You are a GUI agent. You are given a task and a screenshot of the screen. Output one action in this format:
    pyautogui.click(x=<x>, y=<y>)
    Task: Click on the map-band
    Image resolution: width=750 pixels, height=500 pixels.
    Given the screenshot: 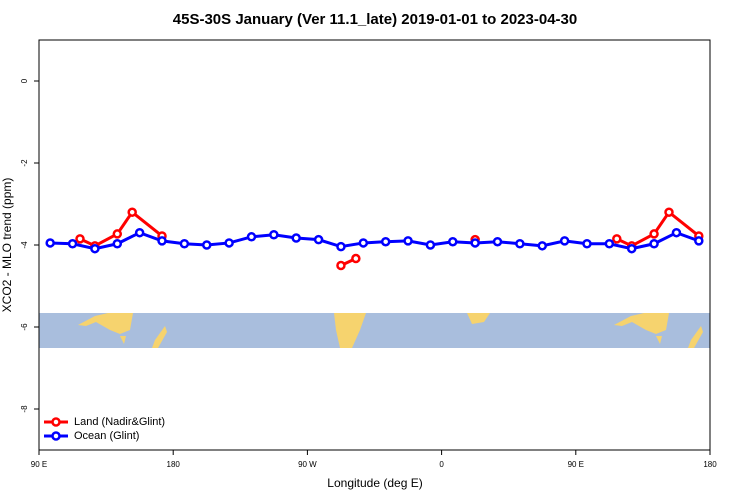 What is the action you would take?
    pyautogui.click(x=374, y=330)
    